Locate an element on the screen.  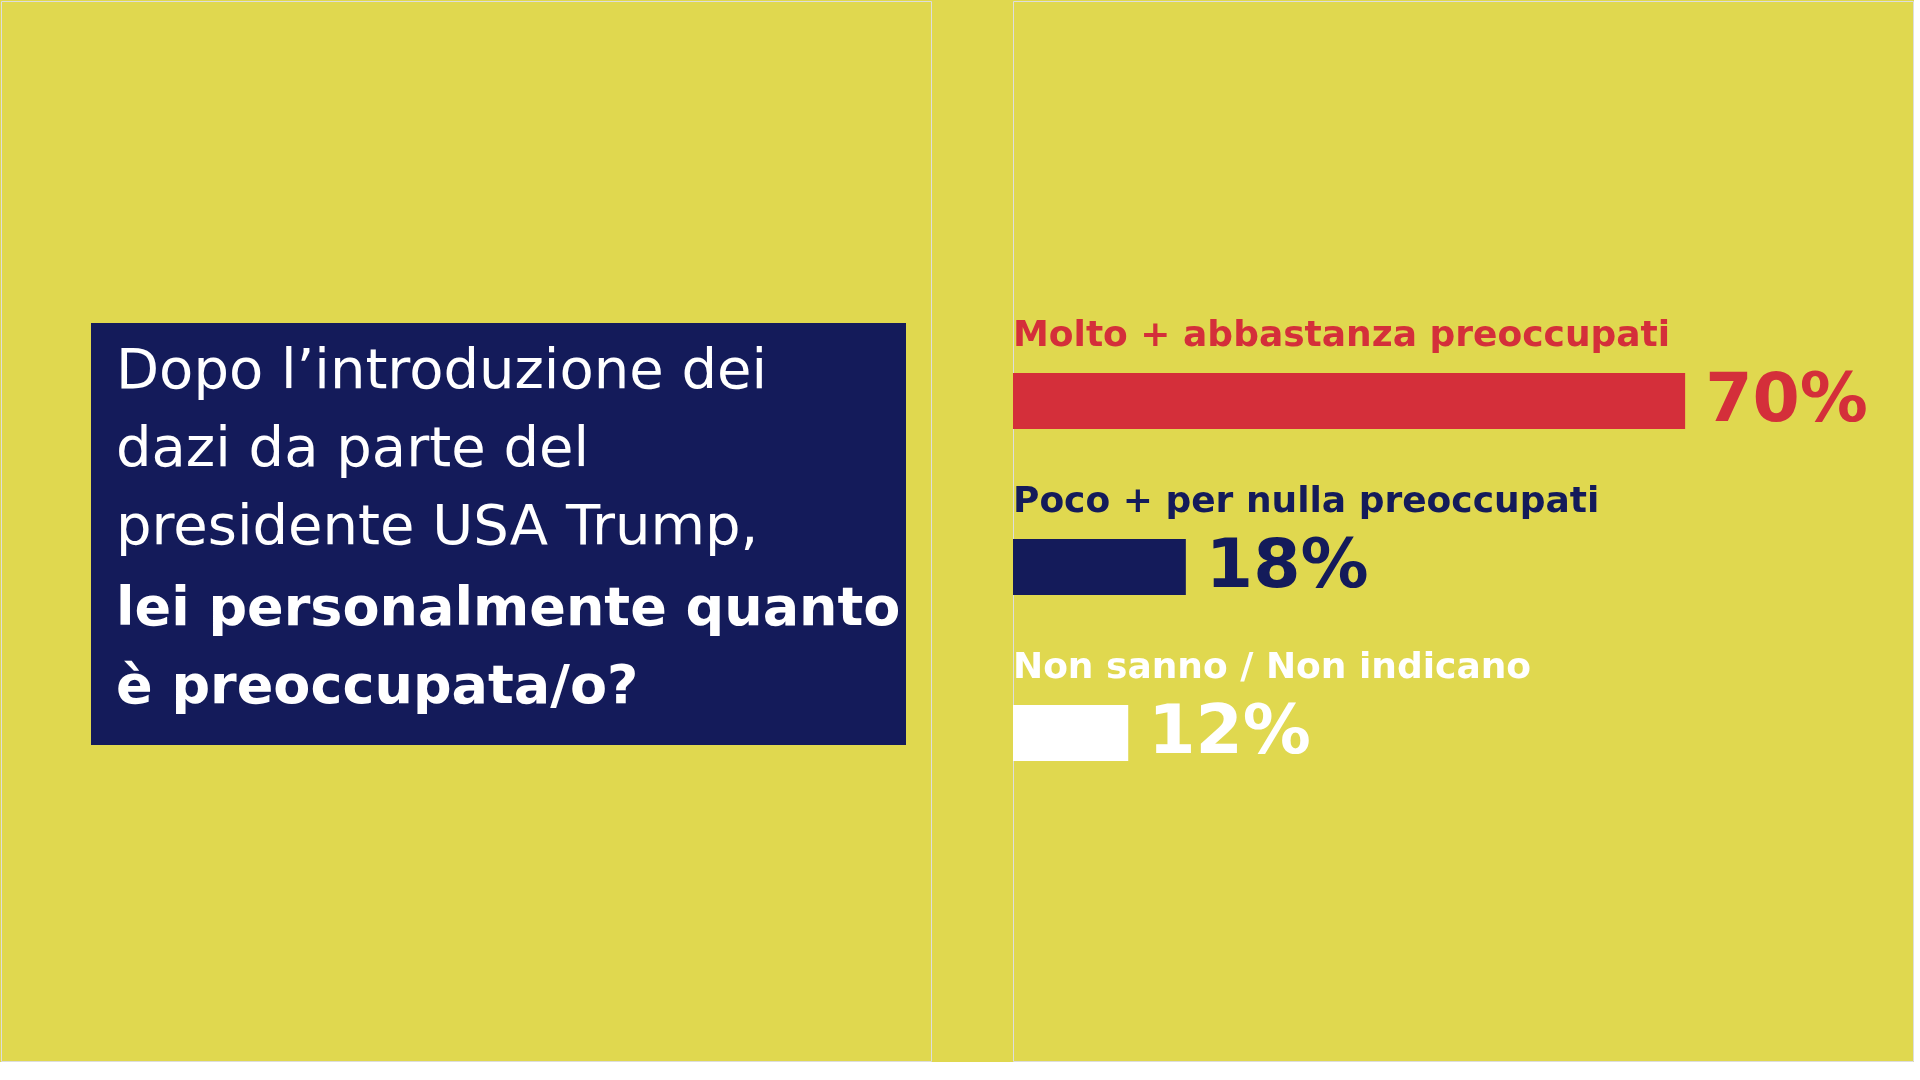
data-label: 70% is located at coordinates (1786, 397).